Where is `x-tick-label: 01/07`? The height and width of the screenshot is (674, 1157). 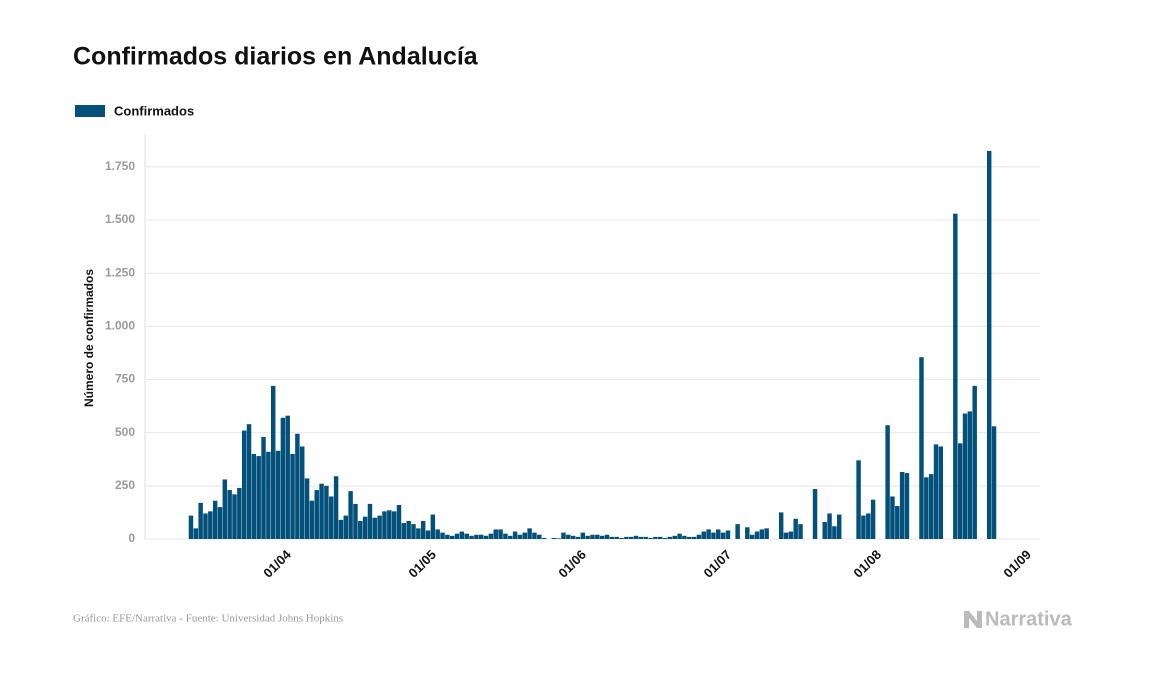 x-tick-label: 01/07 is located at coordinates (717, 564).